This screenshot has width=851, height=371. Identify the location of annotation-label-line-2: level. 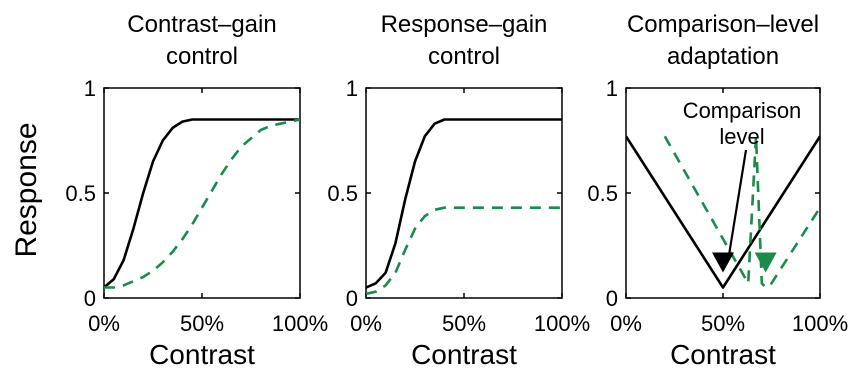
(741, 136).